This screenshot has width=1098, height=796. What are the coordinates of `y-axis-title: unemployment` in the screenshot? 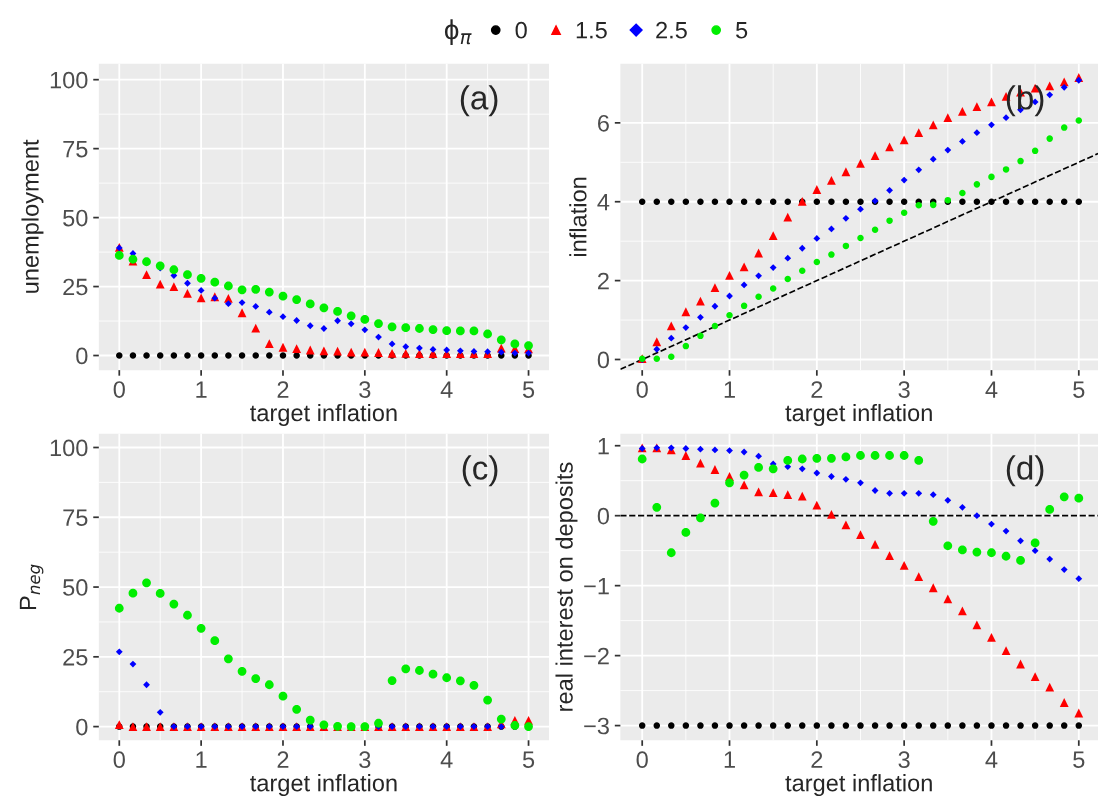 It's located at (32, 216).